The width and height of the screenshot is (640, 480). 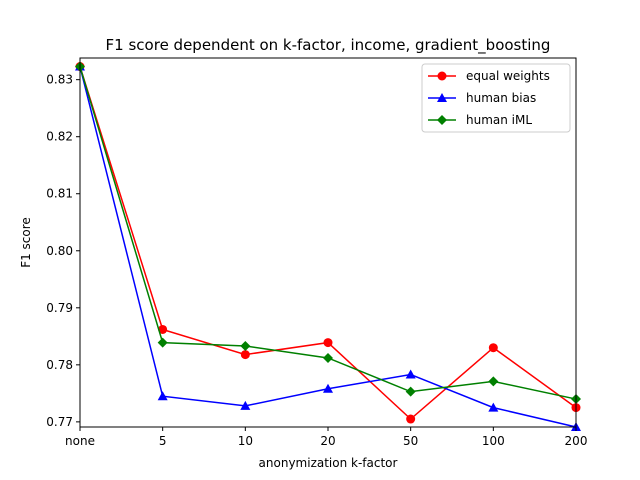 I want to click on x-tick-label: 20, so click(x=327, y=441).